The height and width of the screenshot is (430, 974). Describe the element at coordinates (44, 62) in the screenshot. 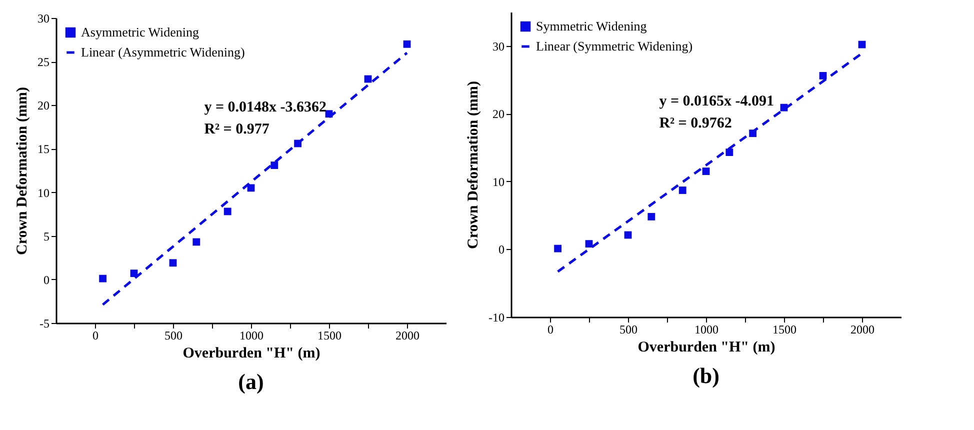

I see `y-tick-label: 25` at that location.